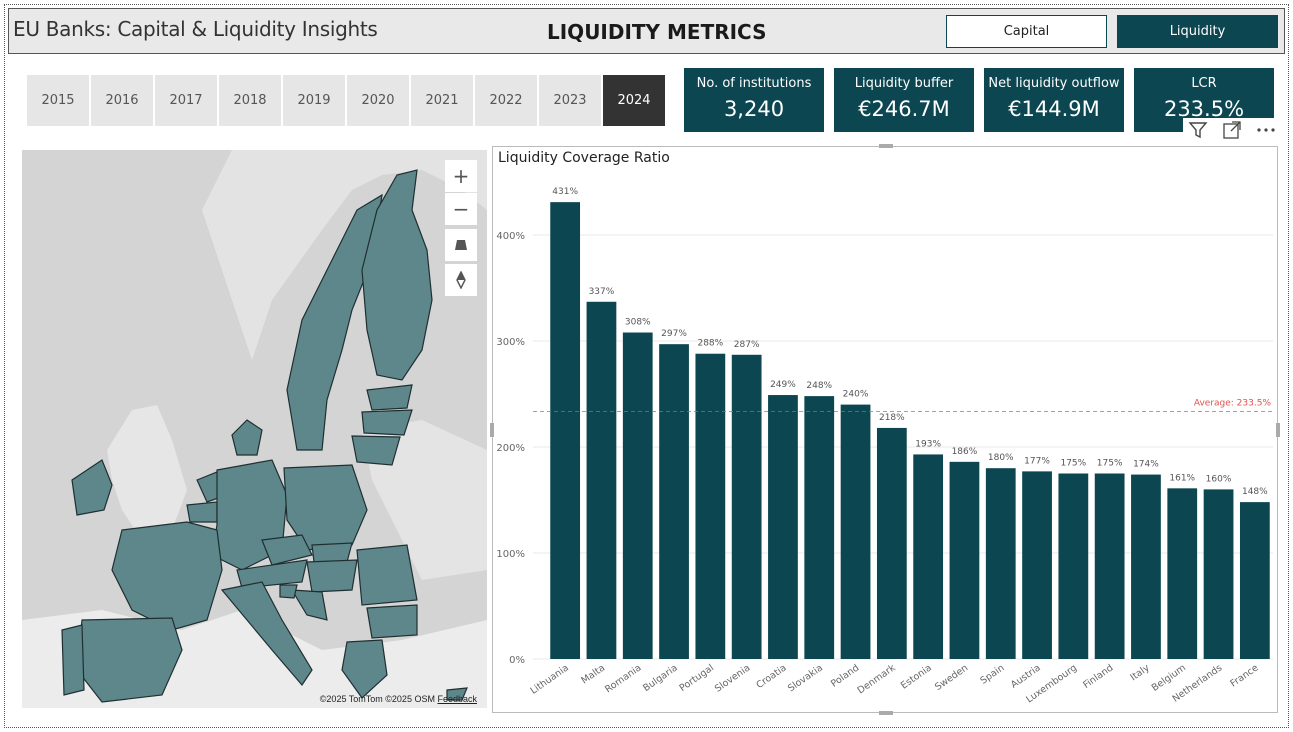 The width and height of the screenshot is (1293, 732). Describe the element at coordinates (250, 100) in the screenshot. I see `year-button-2018: 2018` at that location.